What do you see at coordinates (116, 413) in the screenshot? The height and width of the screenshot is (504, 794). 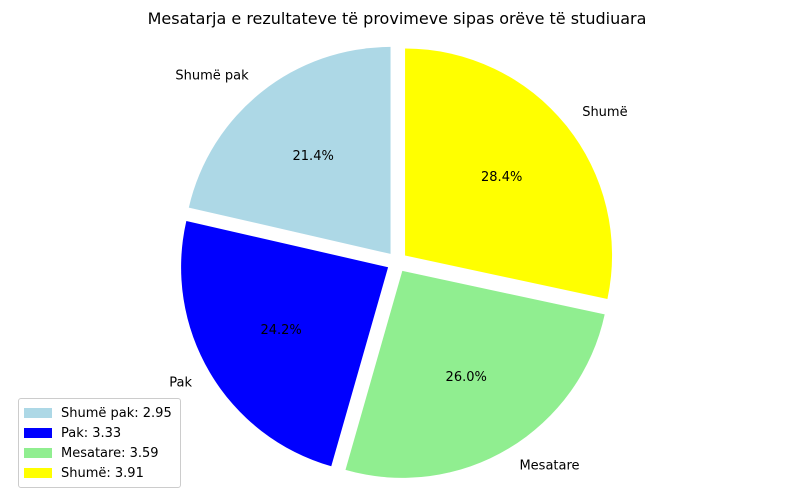 I see `legend-label: Shumë pak: 2.95` at bounding box center [116, 413].